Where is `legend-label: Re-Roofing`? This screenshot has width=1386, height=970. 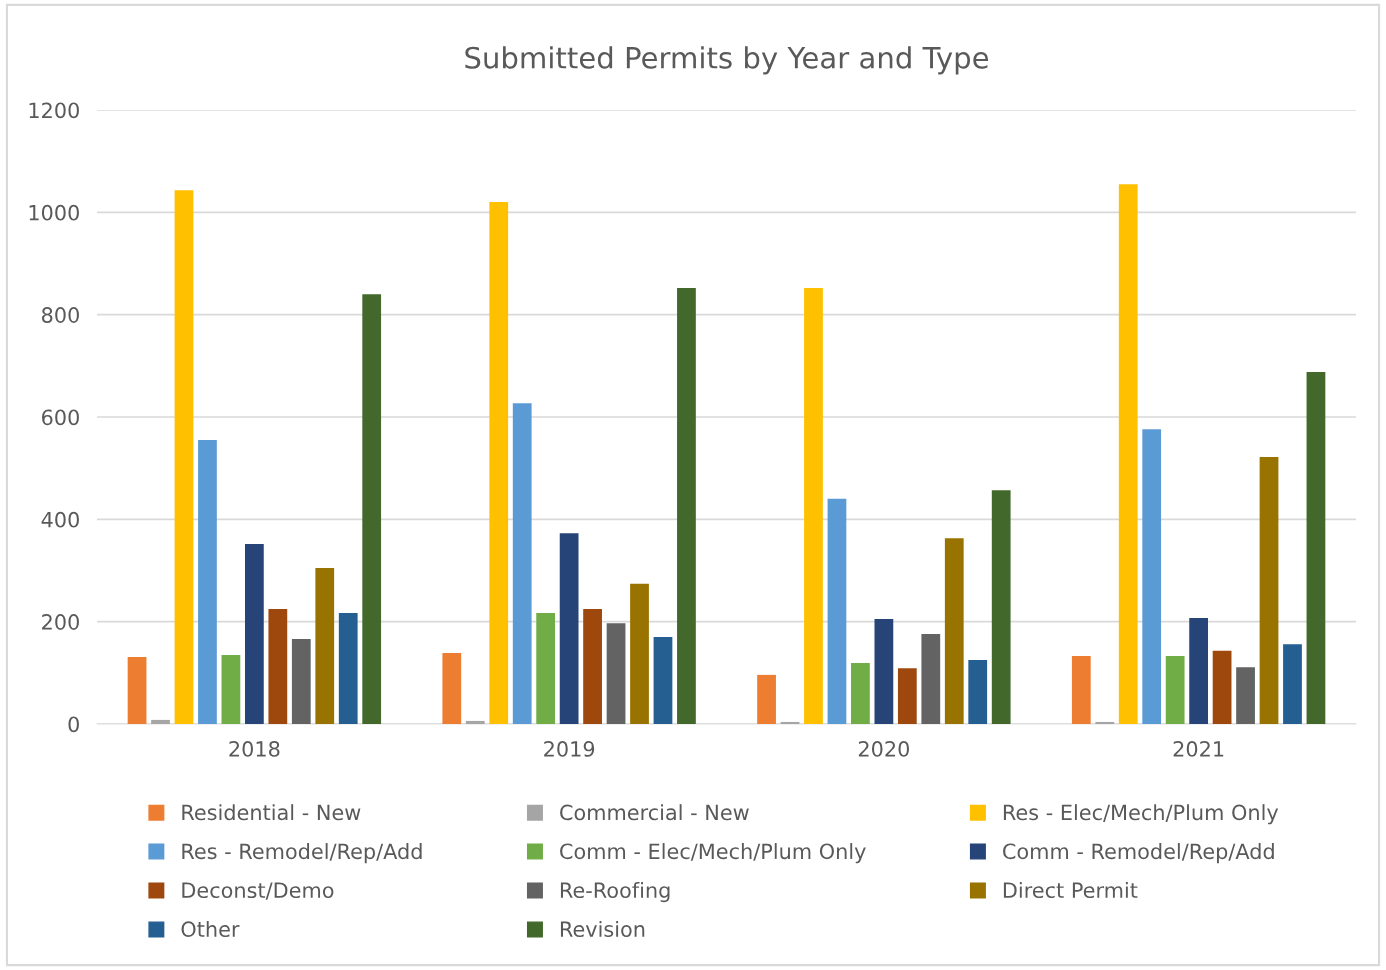 legend-label: Re-Roofing is located at coordinates (615, 892).